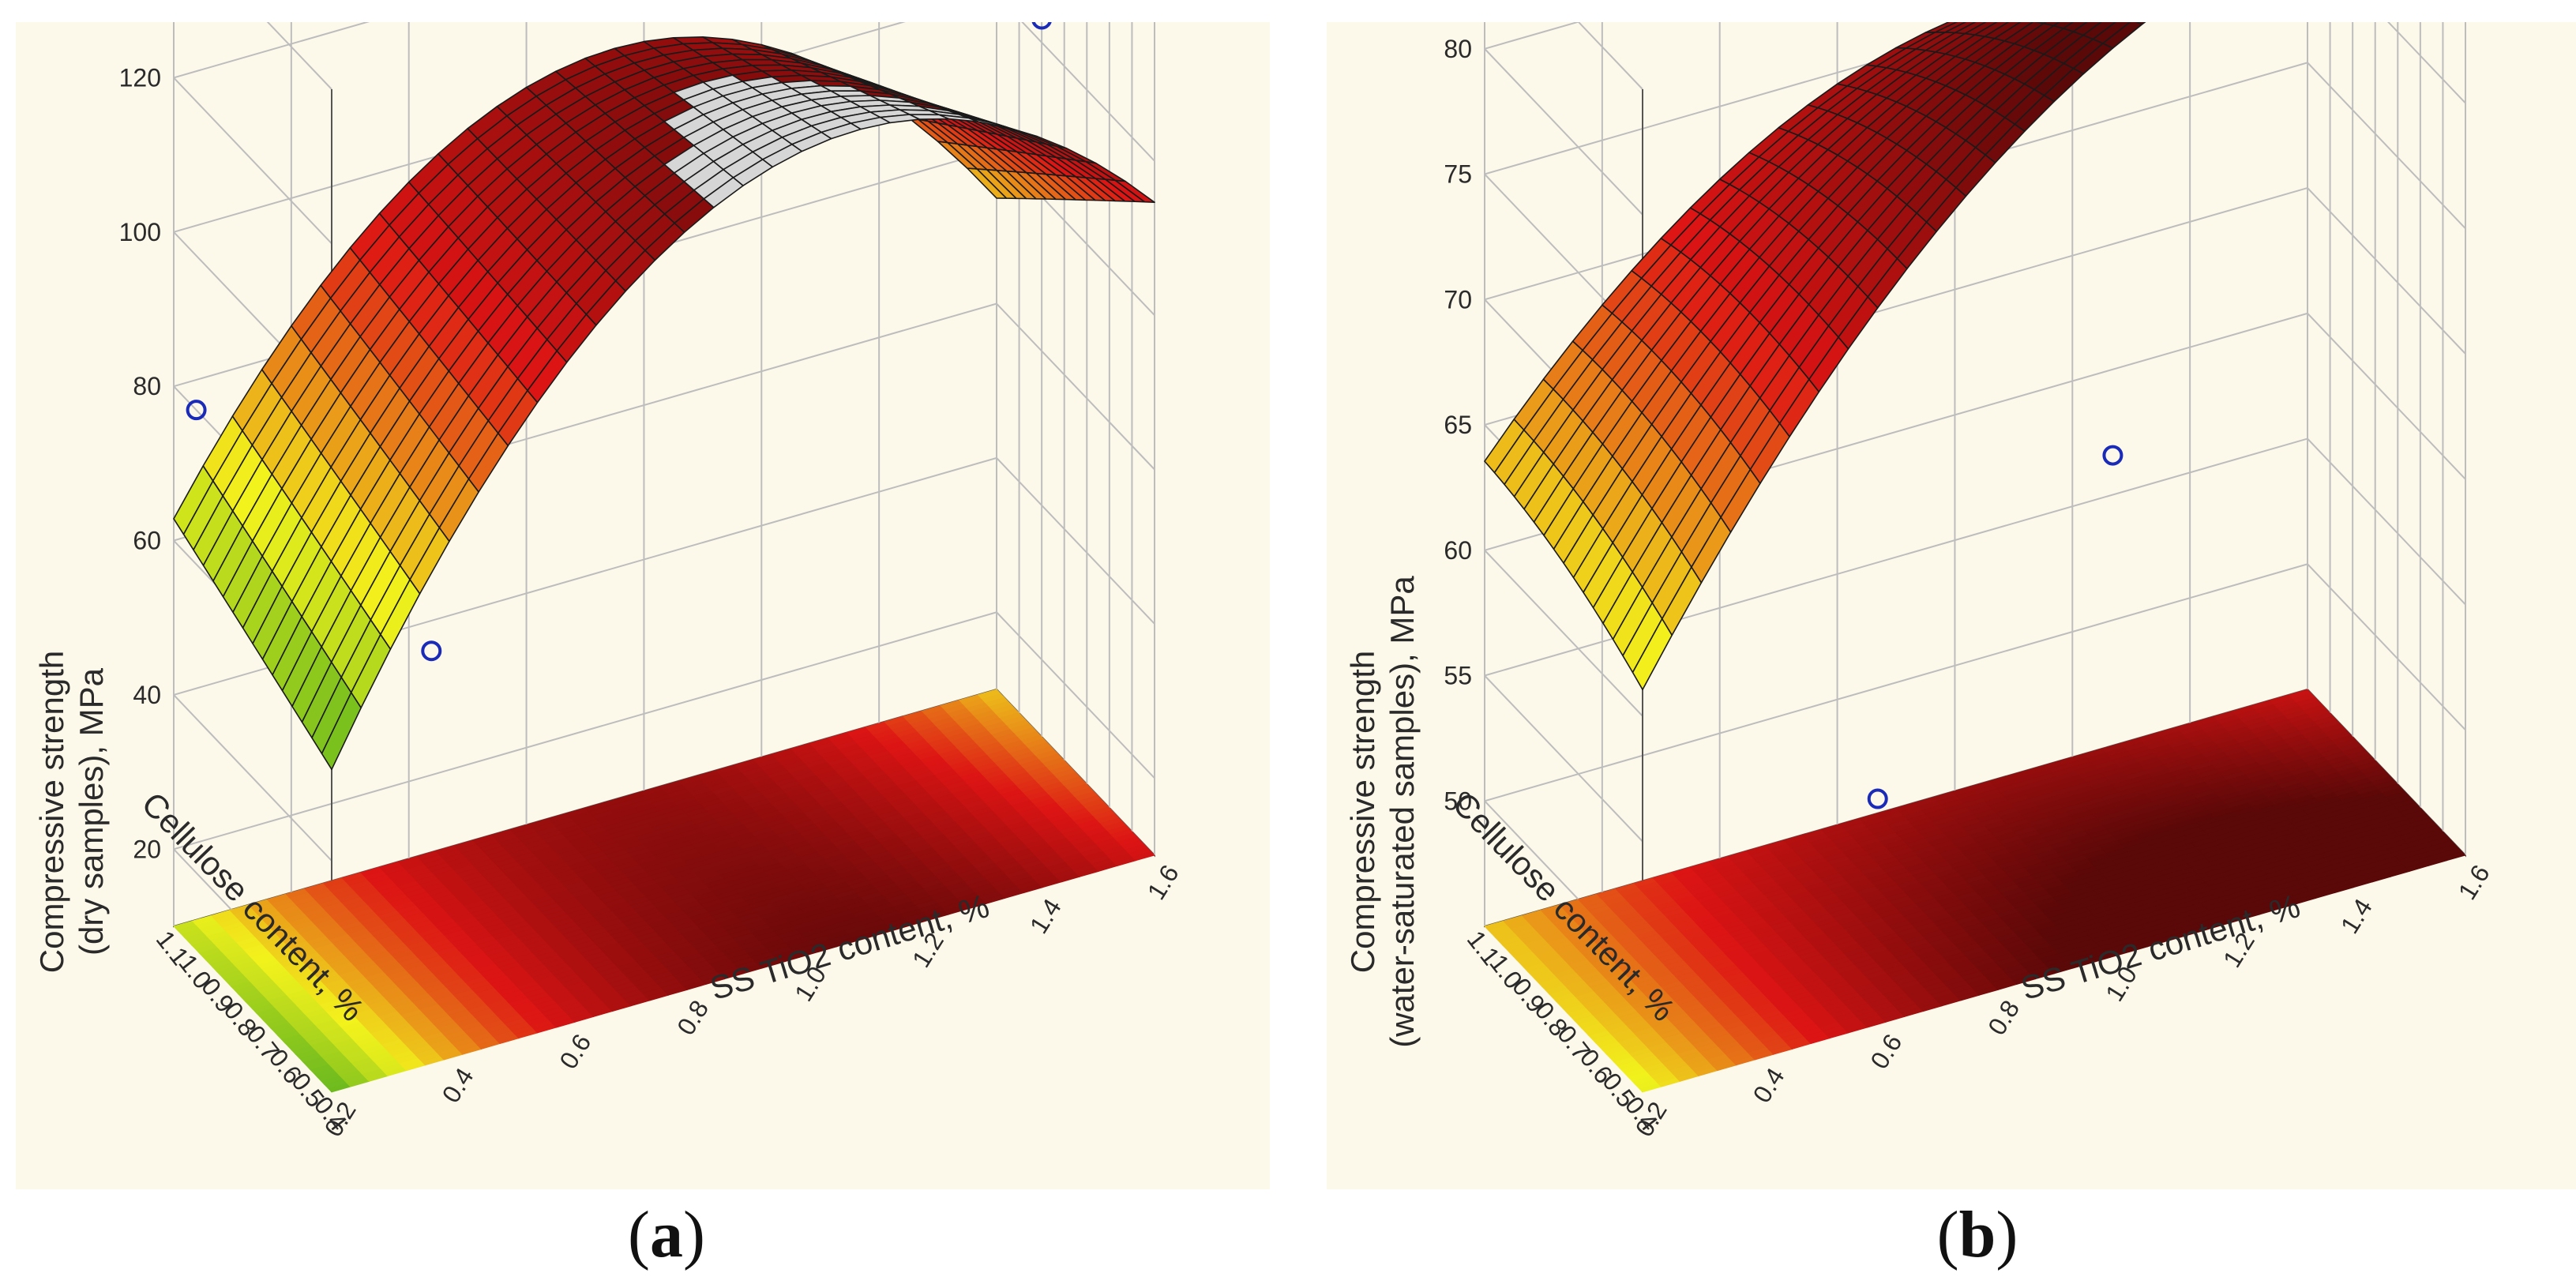 The height and width of the screenshot is (1288, 2576). I want to click on z-tick-label: 65, so click(1458, 425).